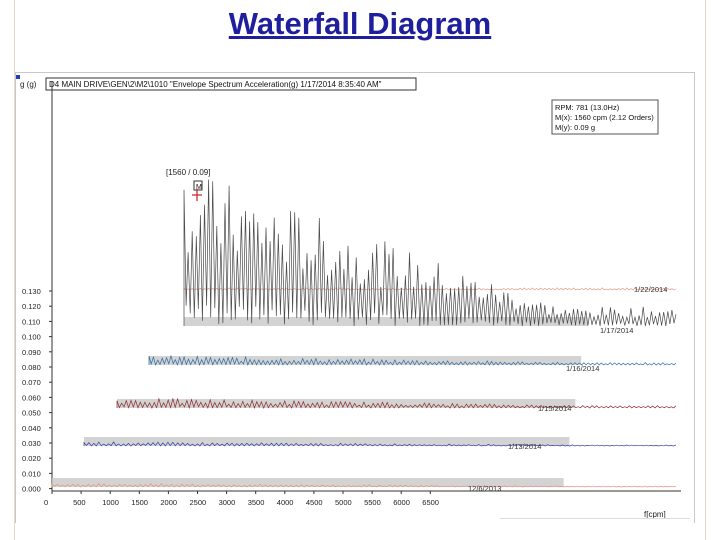 This screenshot has height=540, width=720. What do you see at coordinates (582, 368) in the screenshot?
I see `series-date-label: 1/16/2014` at bounding box center [582, 368].